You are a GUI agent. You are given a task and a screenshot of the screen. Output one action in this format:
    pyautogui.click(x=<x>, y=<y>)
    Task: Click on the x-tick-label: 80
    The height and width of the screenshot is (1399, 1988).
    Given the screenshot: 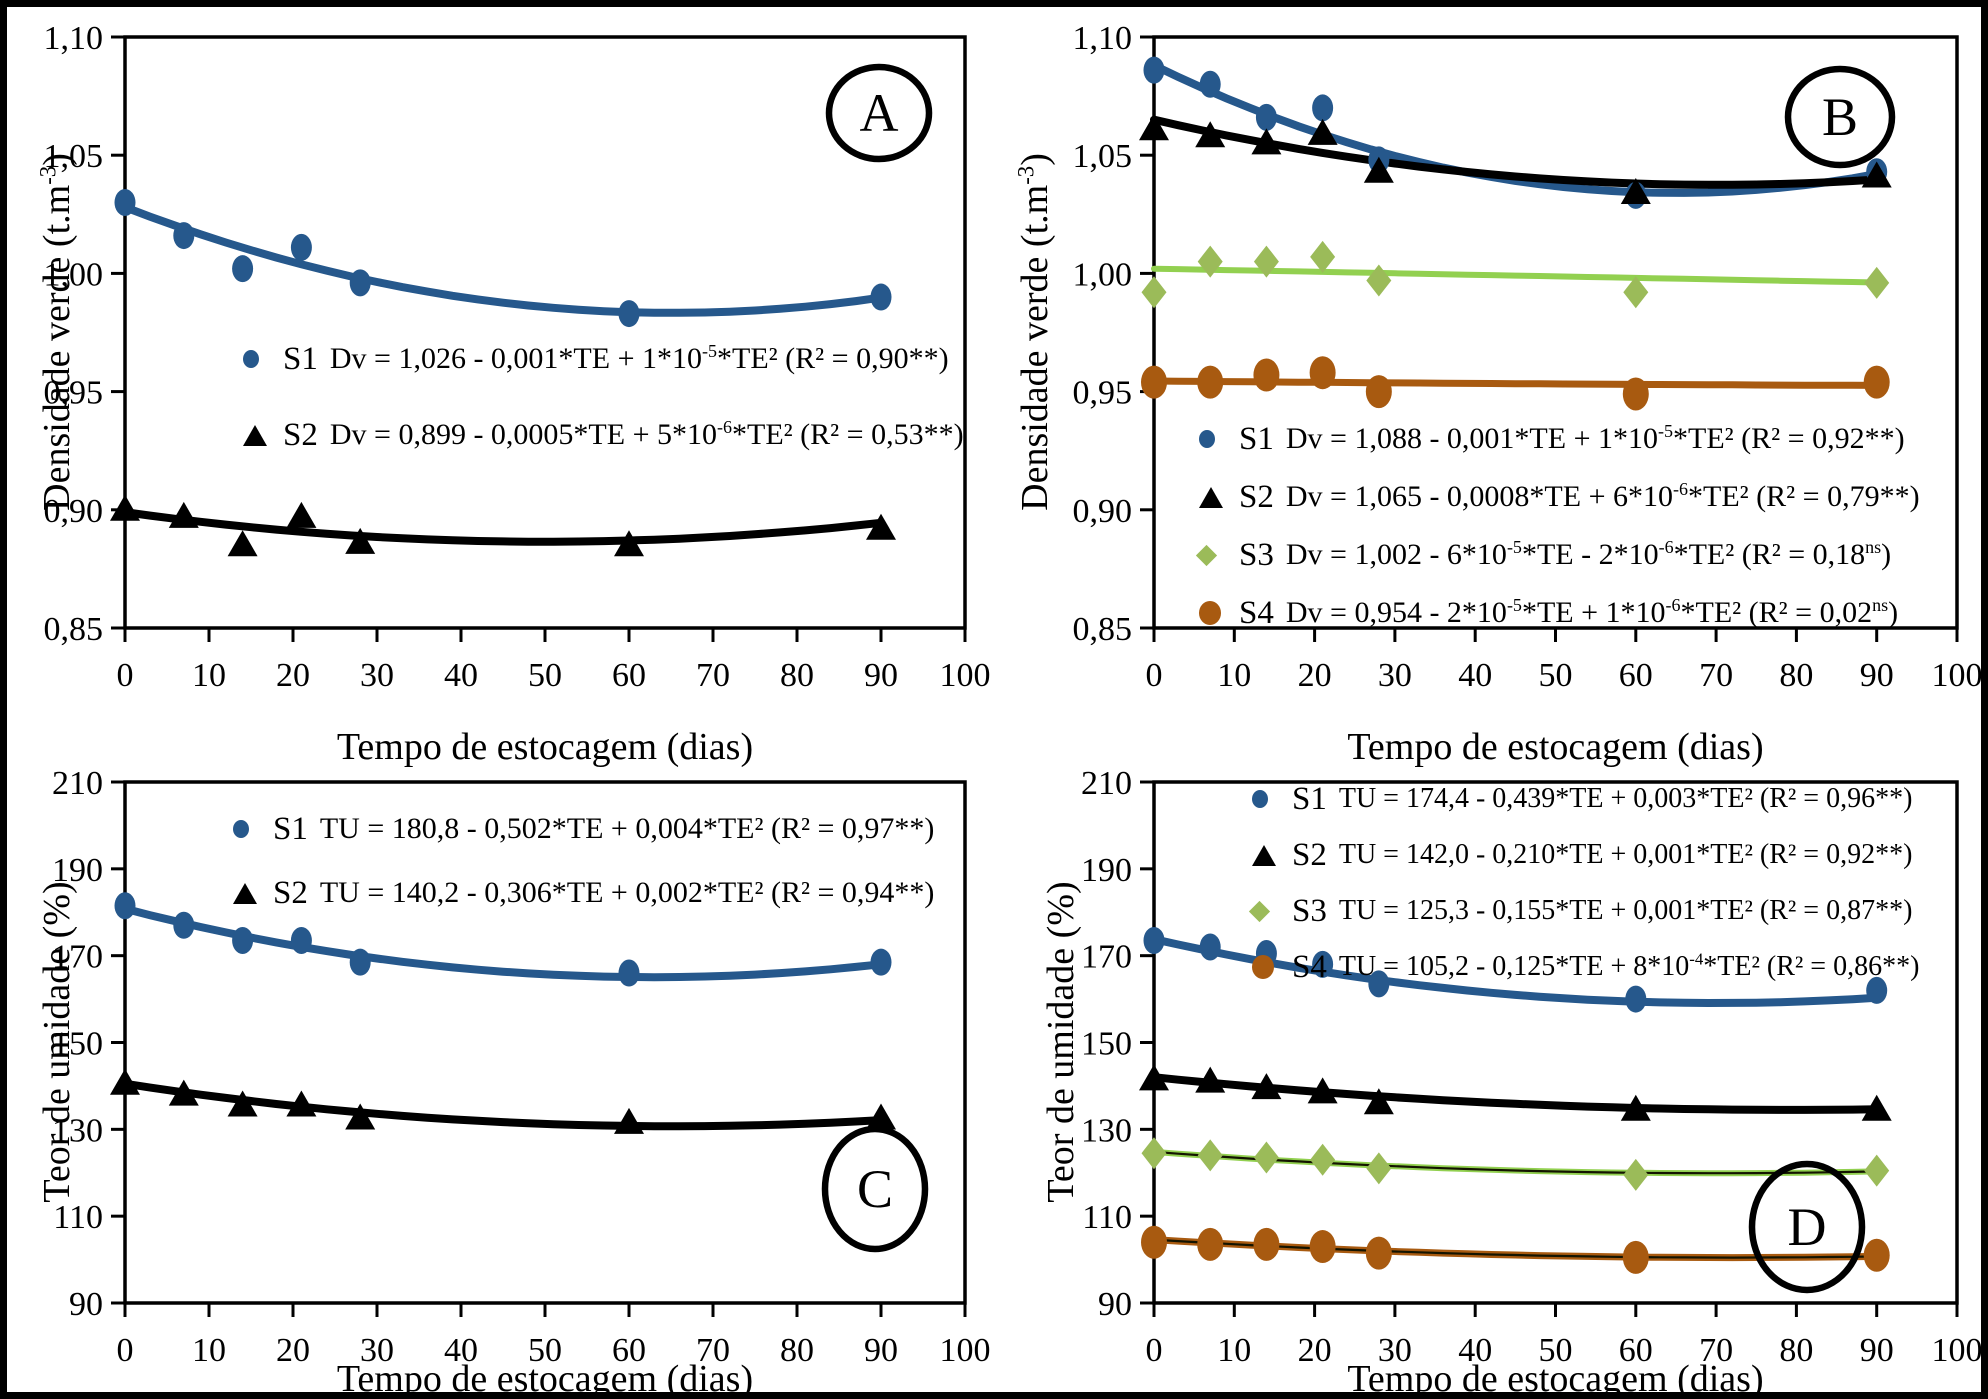 What is the action you would take?
    pyautogui.click(x=797, y=675)
    